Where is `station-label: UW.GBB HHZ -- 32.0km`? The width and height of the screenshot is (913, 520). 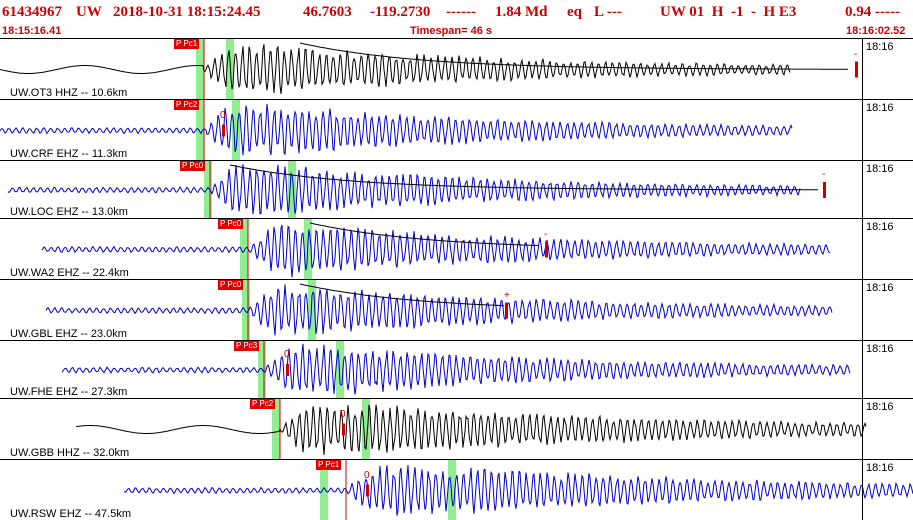
station-label: UW.GBB HHZ -- 32.0km is located at coordinates (70, 453).